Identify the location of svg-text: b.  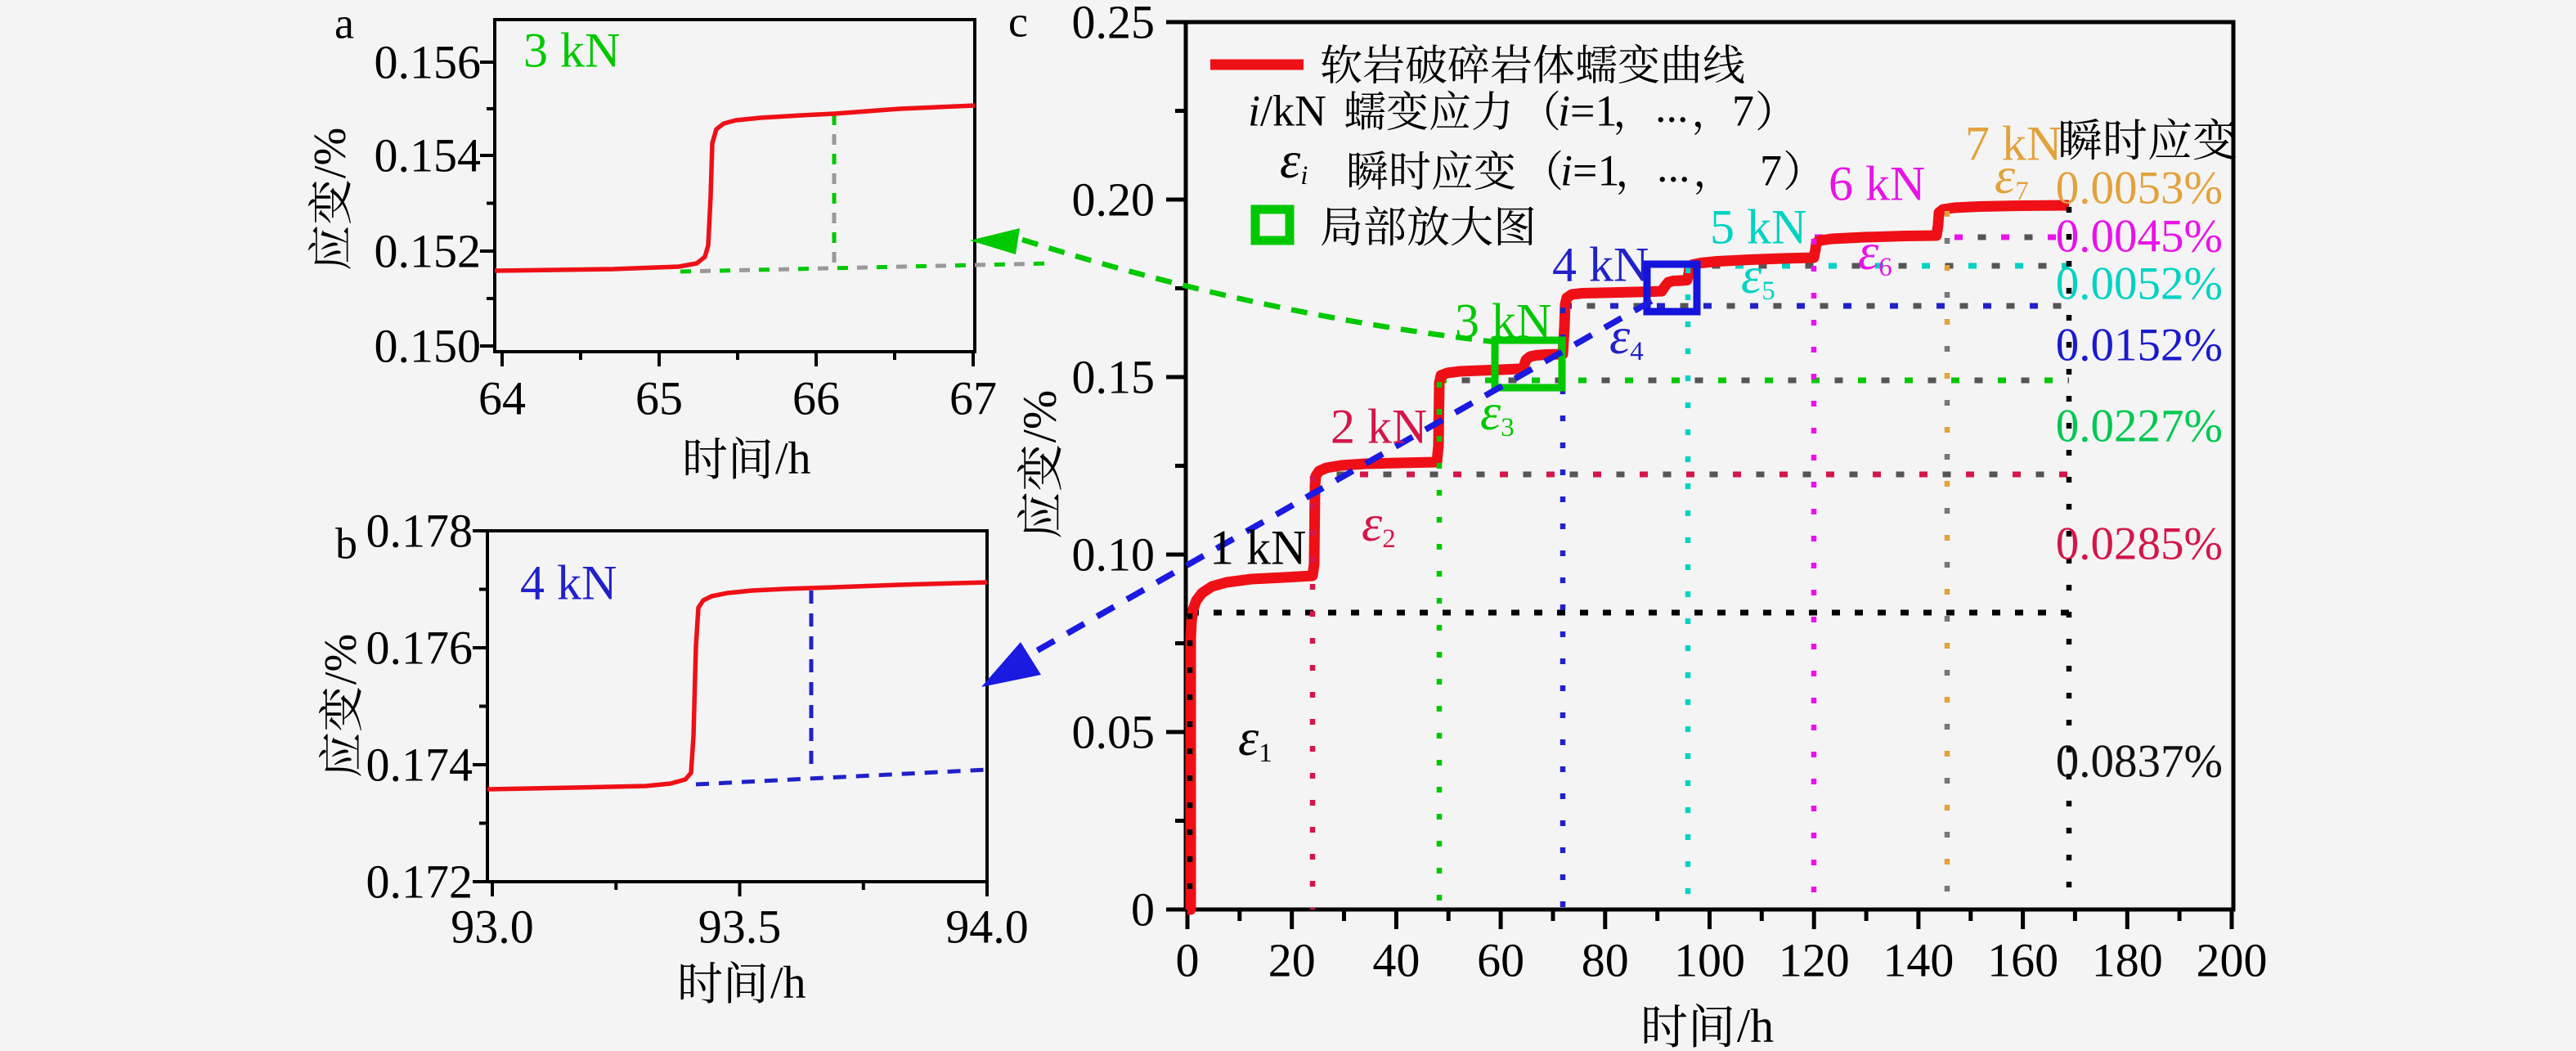
(346, 543).